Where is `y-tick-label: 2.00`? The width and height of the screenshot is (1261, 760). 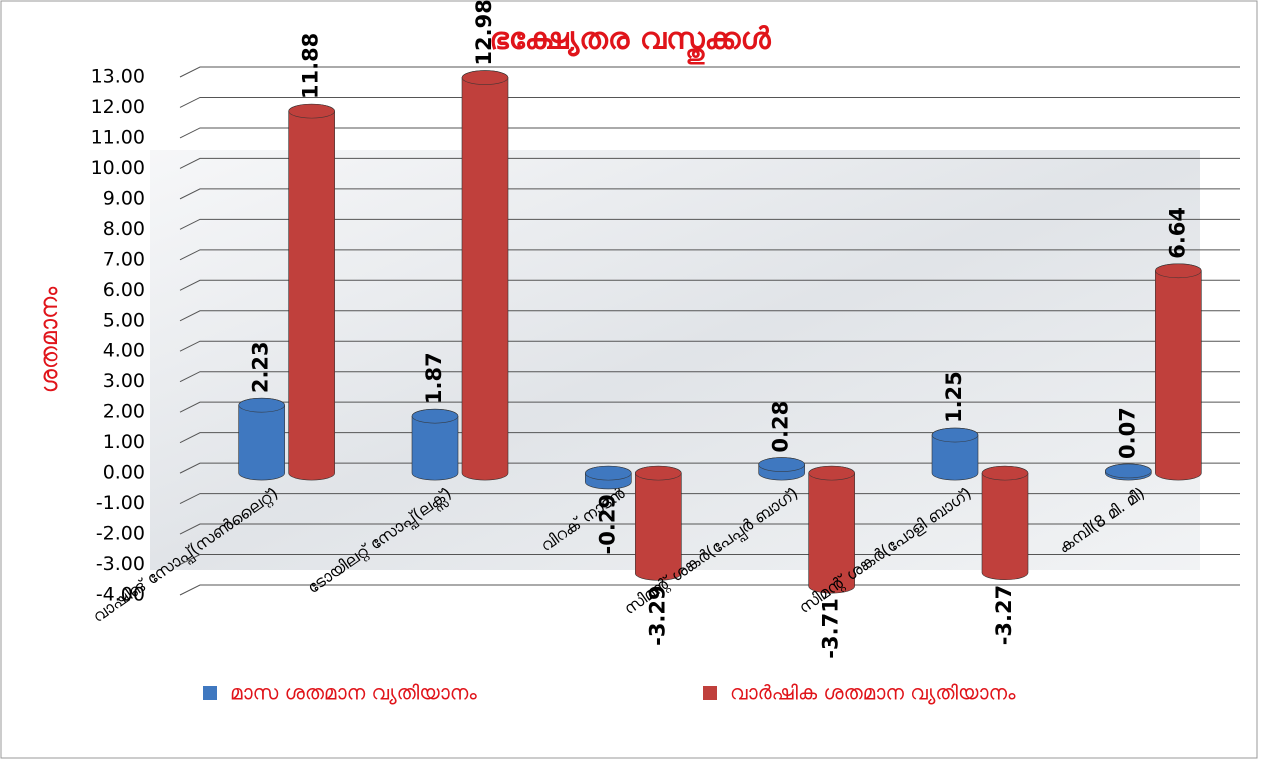 y-tick-label: 2.00 is located at coordinates (124, 412).